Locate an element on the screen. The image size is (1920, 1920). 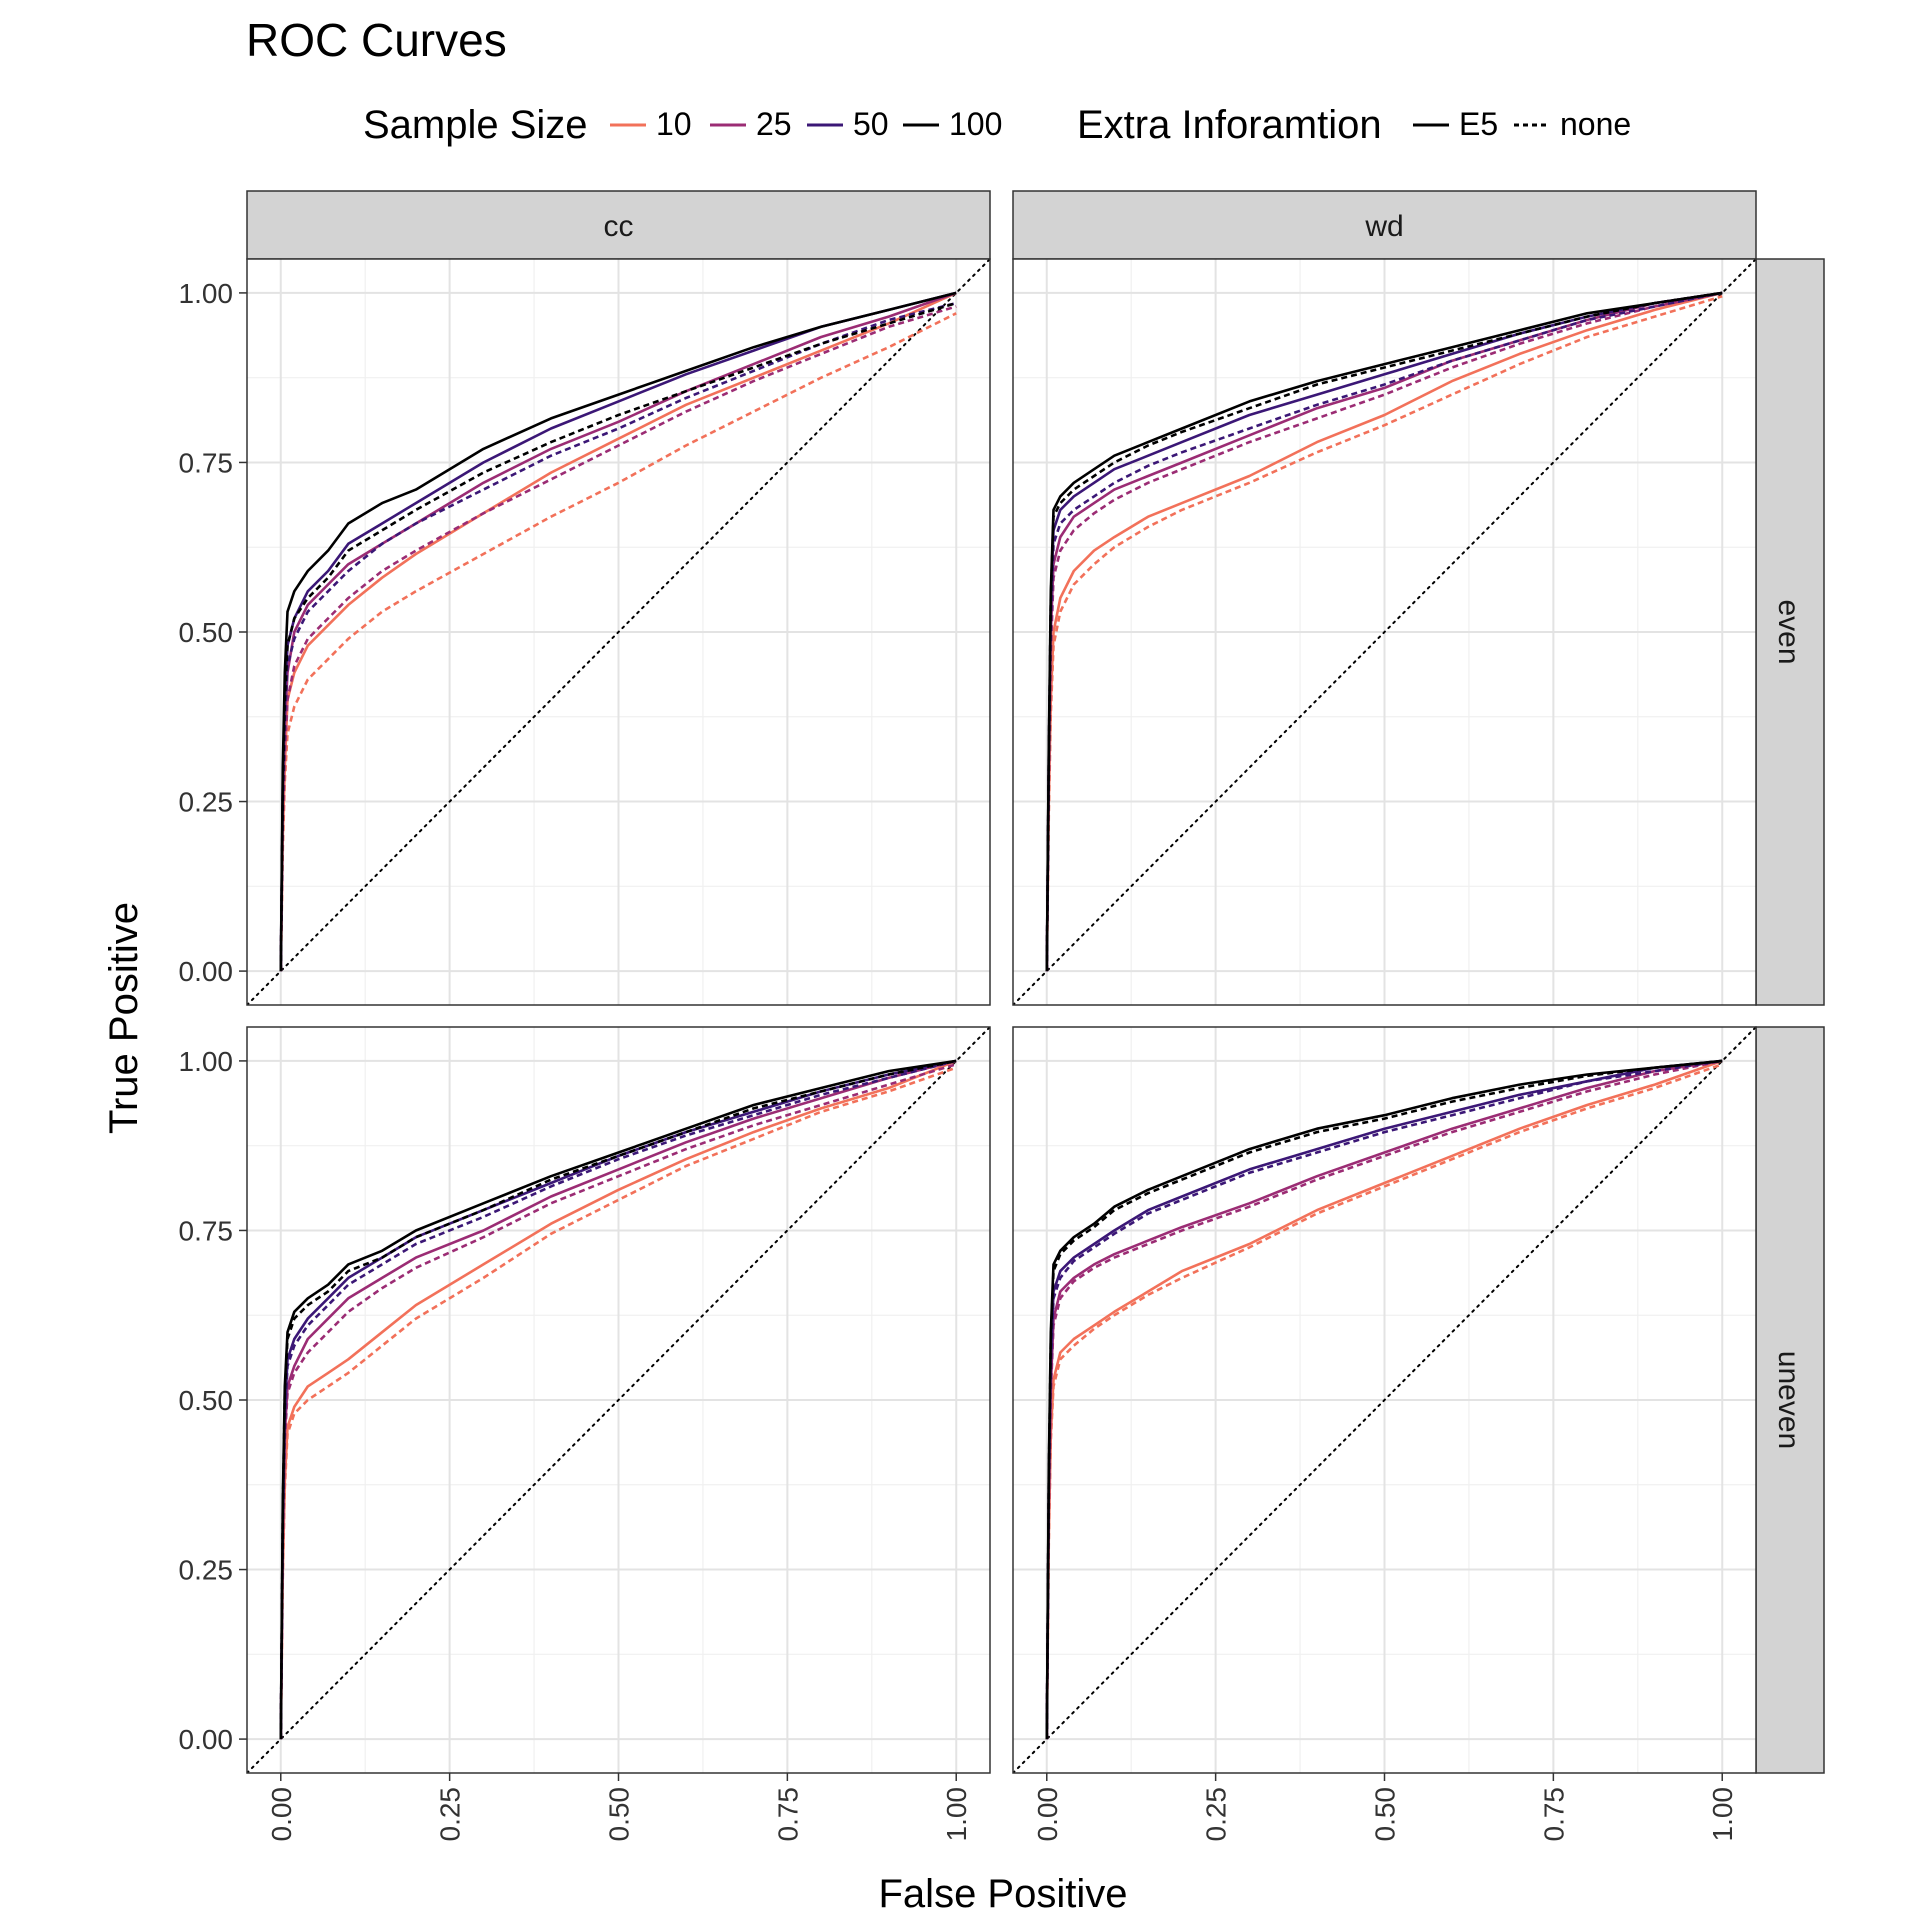
strip-row-uneven: uneven is located at coordinates (1790, 1400).